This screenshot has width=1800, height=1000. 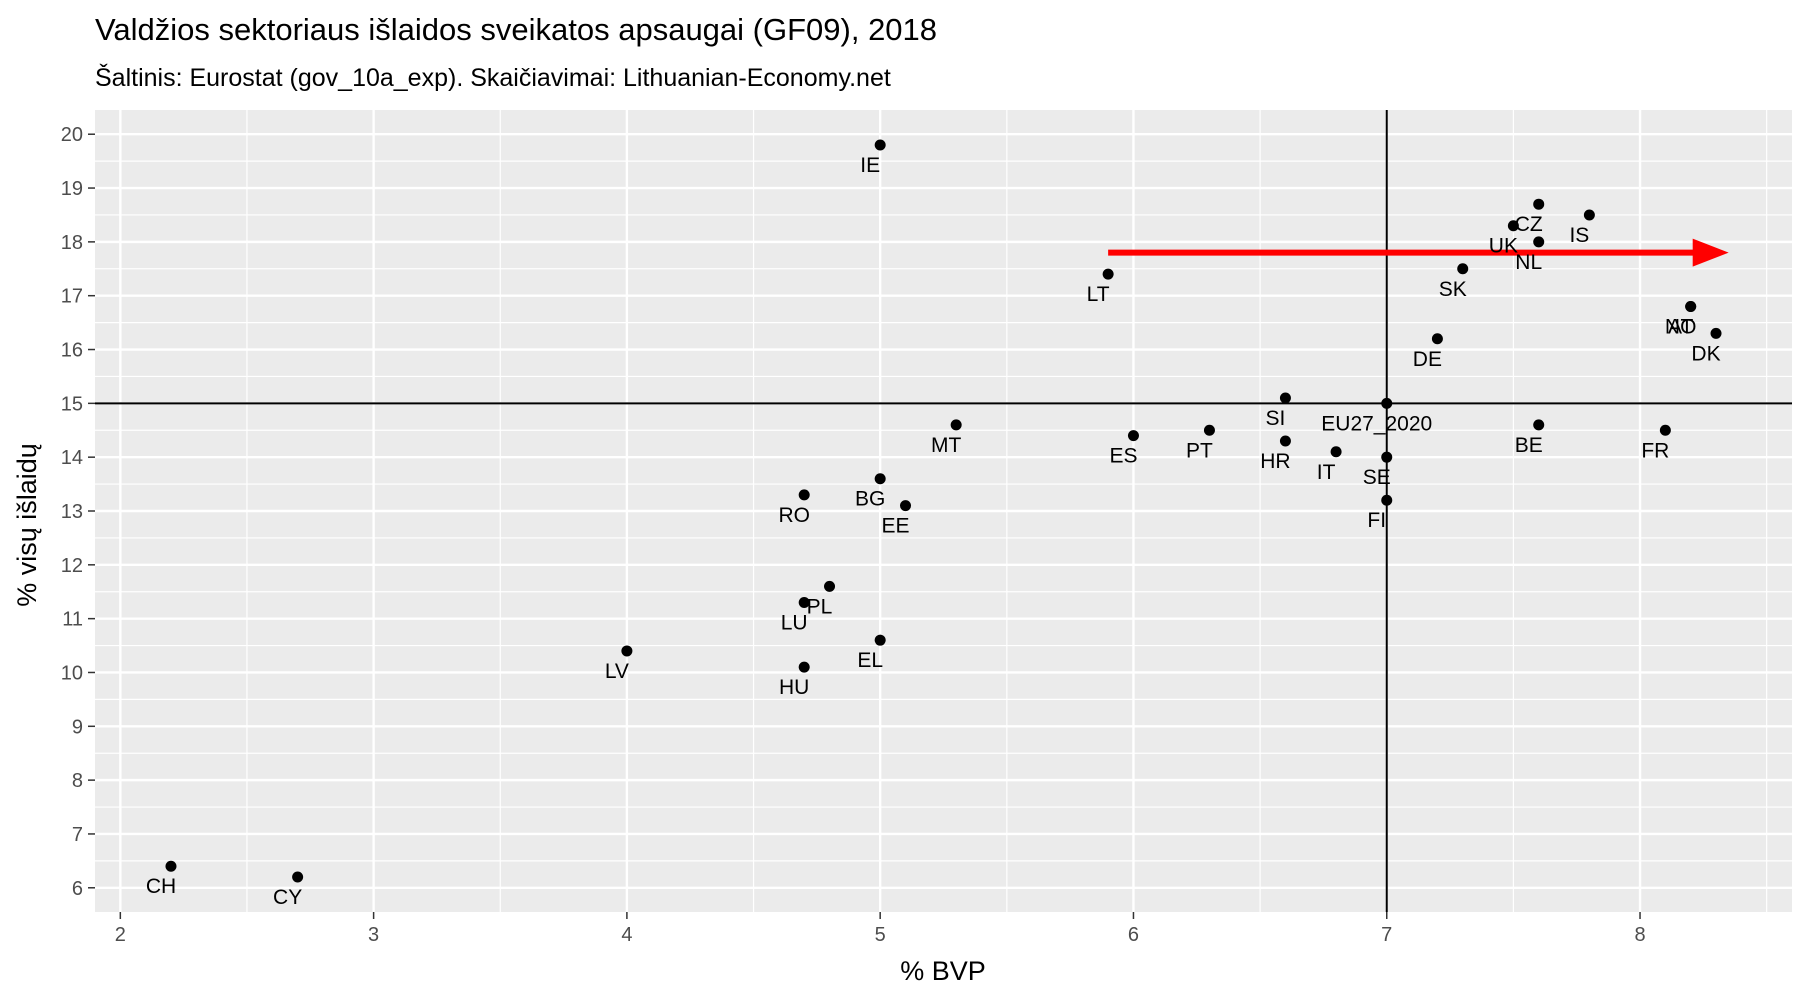 What do you see at coordinates (287, 897) in the screenshot?
I see `point-label: CY` at bounding box center [287, 897].